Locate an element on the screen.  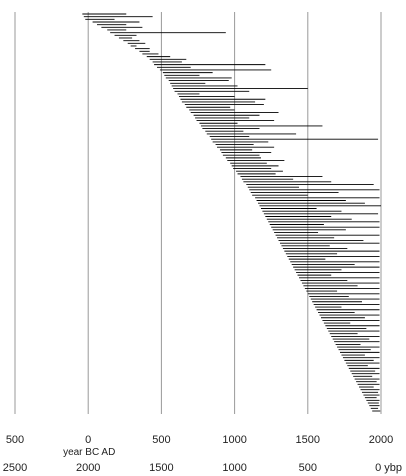
era-label: year BC AD is located at coordinates (89, 452).